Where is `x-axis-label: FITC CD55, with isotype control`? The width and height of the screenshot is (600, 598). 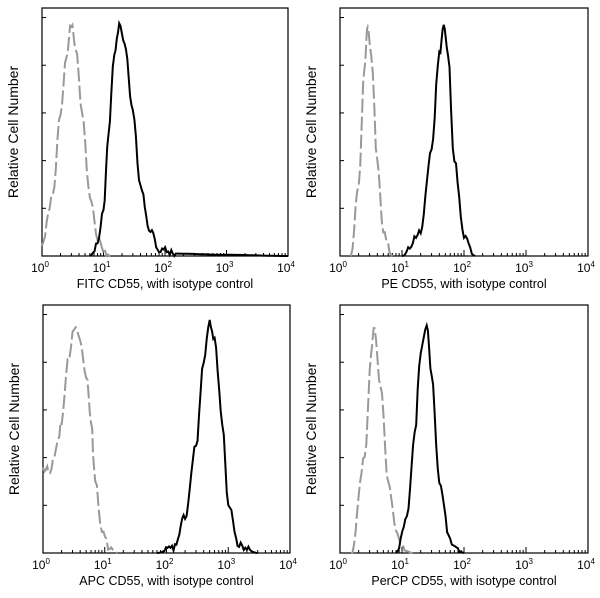 x-axis-label: FITC CD55, with isotype control is located at coordinates (165, 284).